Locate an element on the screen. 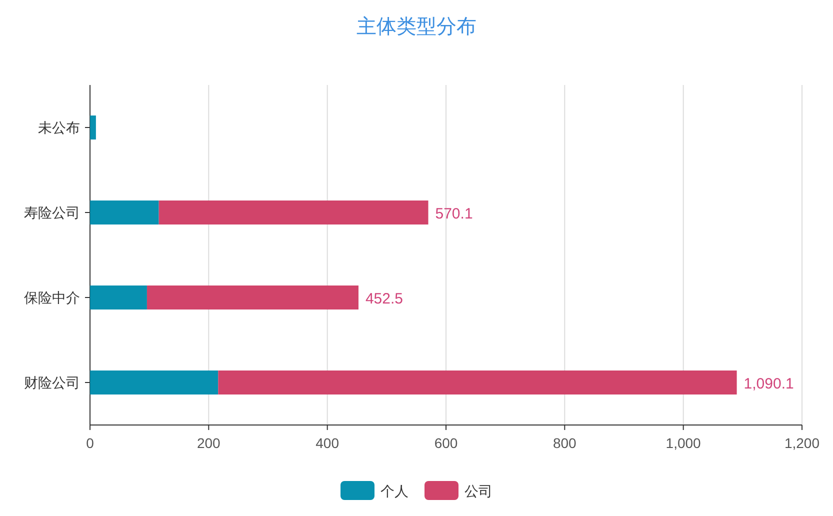 The width and height of the screenshot is (833, 516). y-tick-label: 未公布 is located at coordinates (59, 128).